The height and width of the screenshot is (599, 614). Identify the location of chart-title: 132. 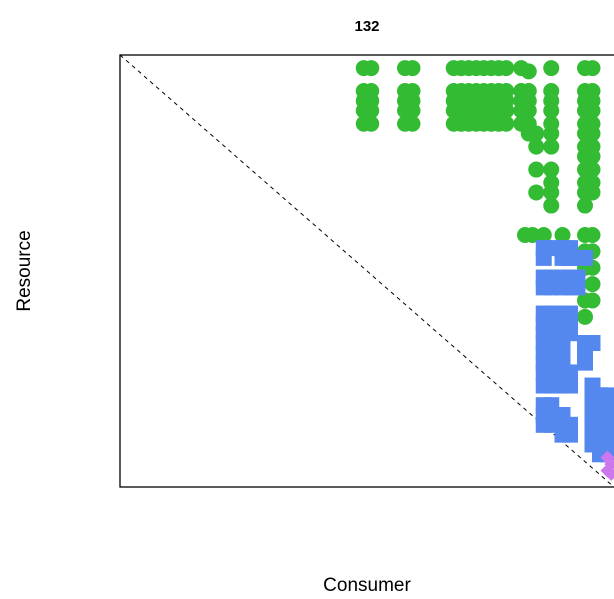
(366, 26).